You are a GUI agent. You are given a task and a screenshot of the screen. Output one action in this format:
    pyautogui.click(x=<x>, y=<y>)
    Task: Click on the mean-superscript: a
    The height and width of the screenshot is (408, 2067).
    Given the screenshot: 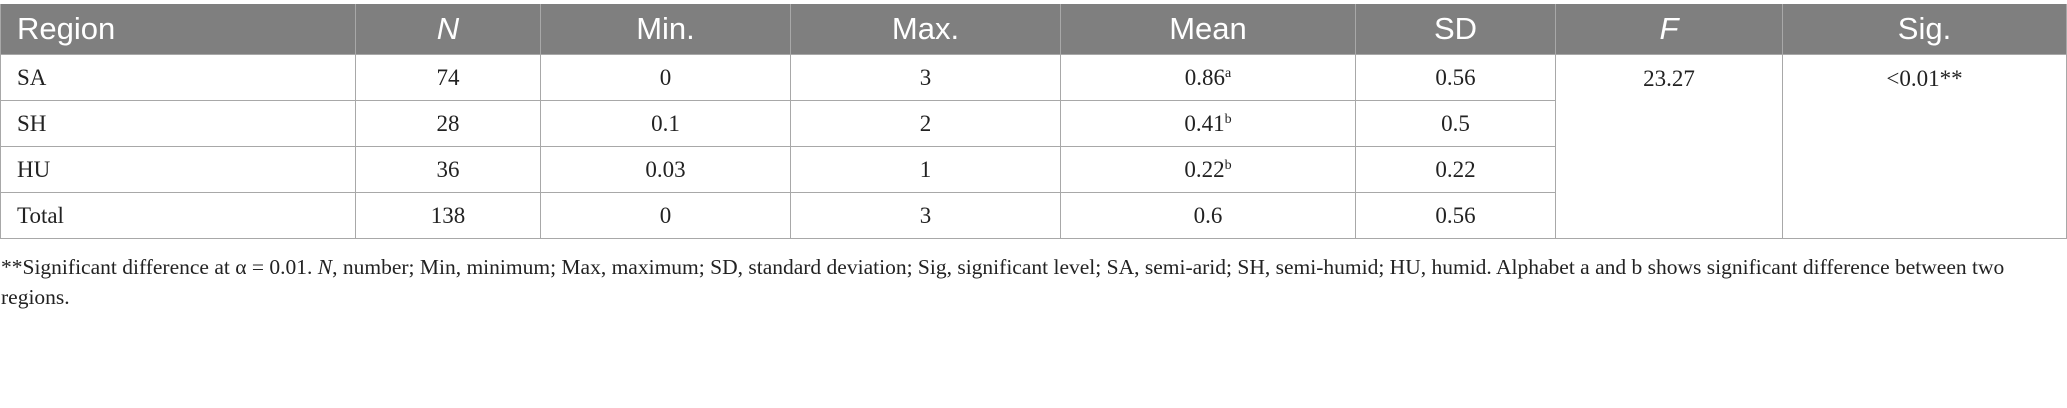 What is the action you would take?
    pyautogui.click(x=1228, y=73)
    